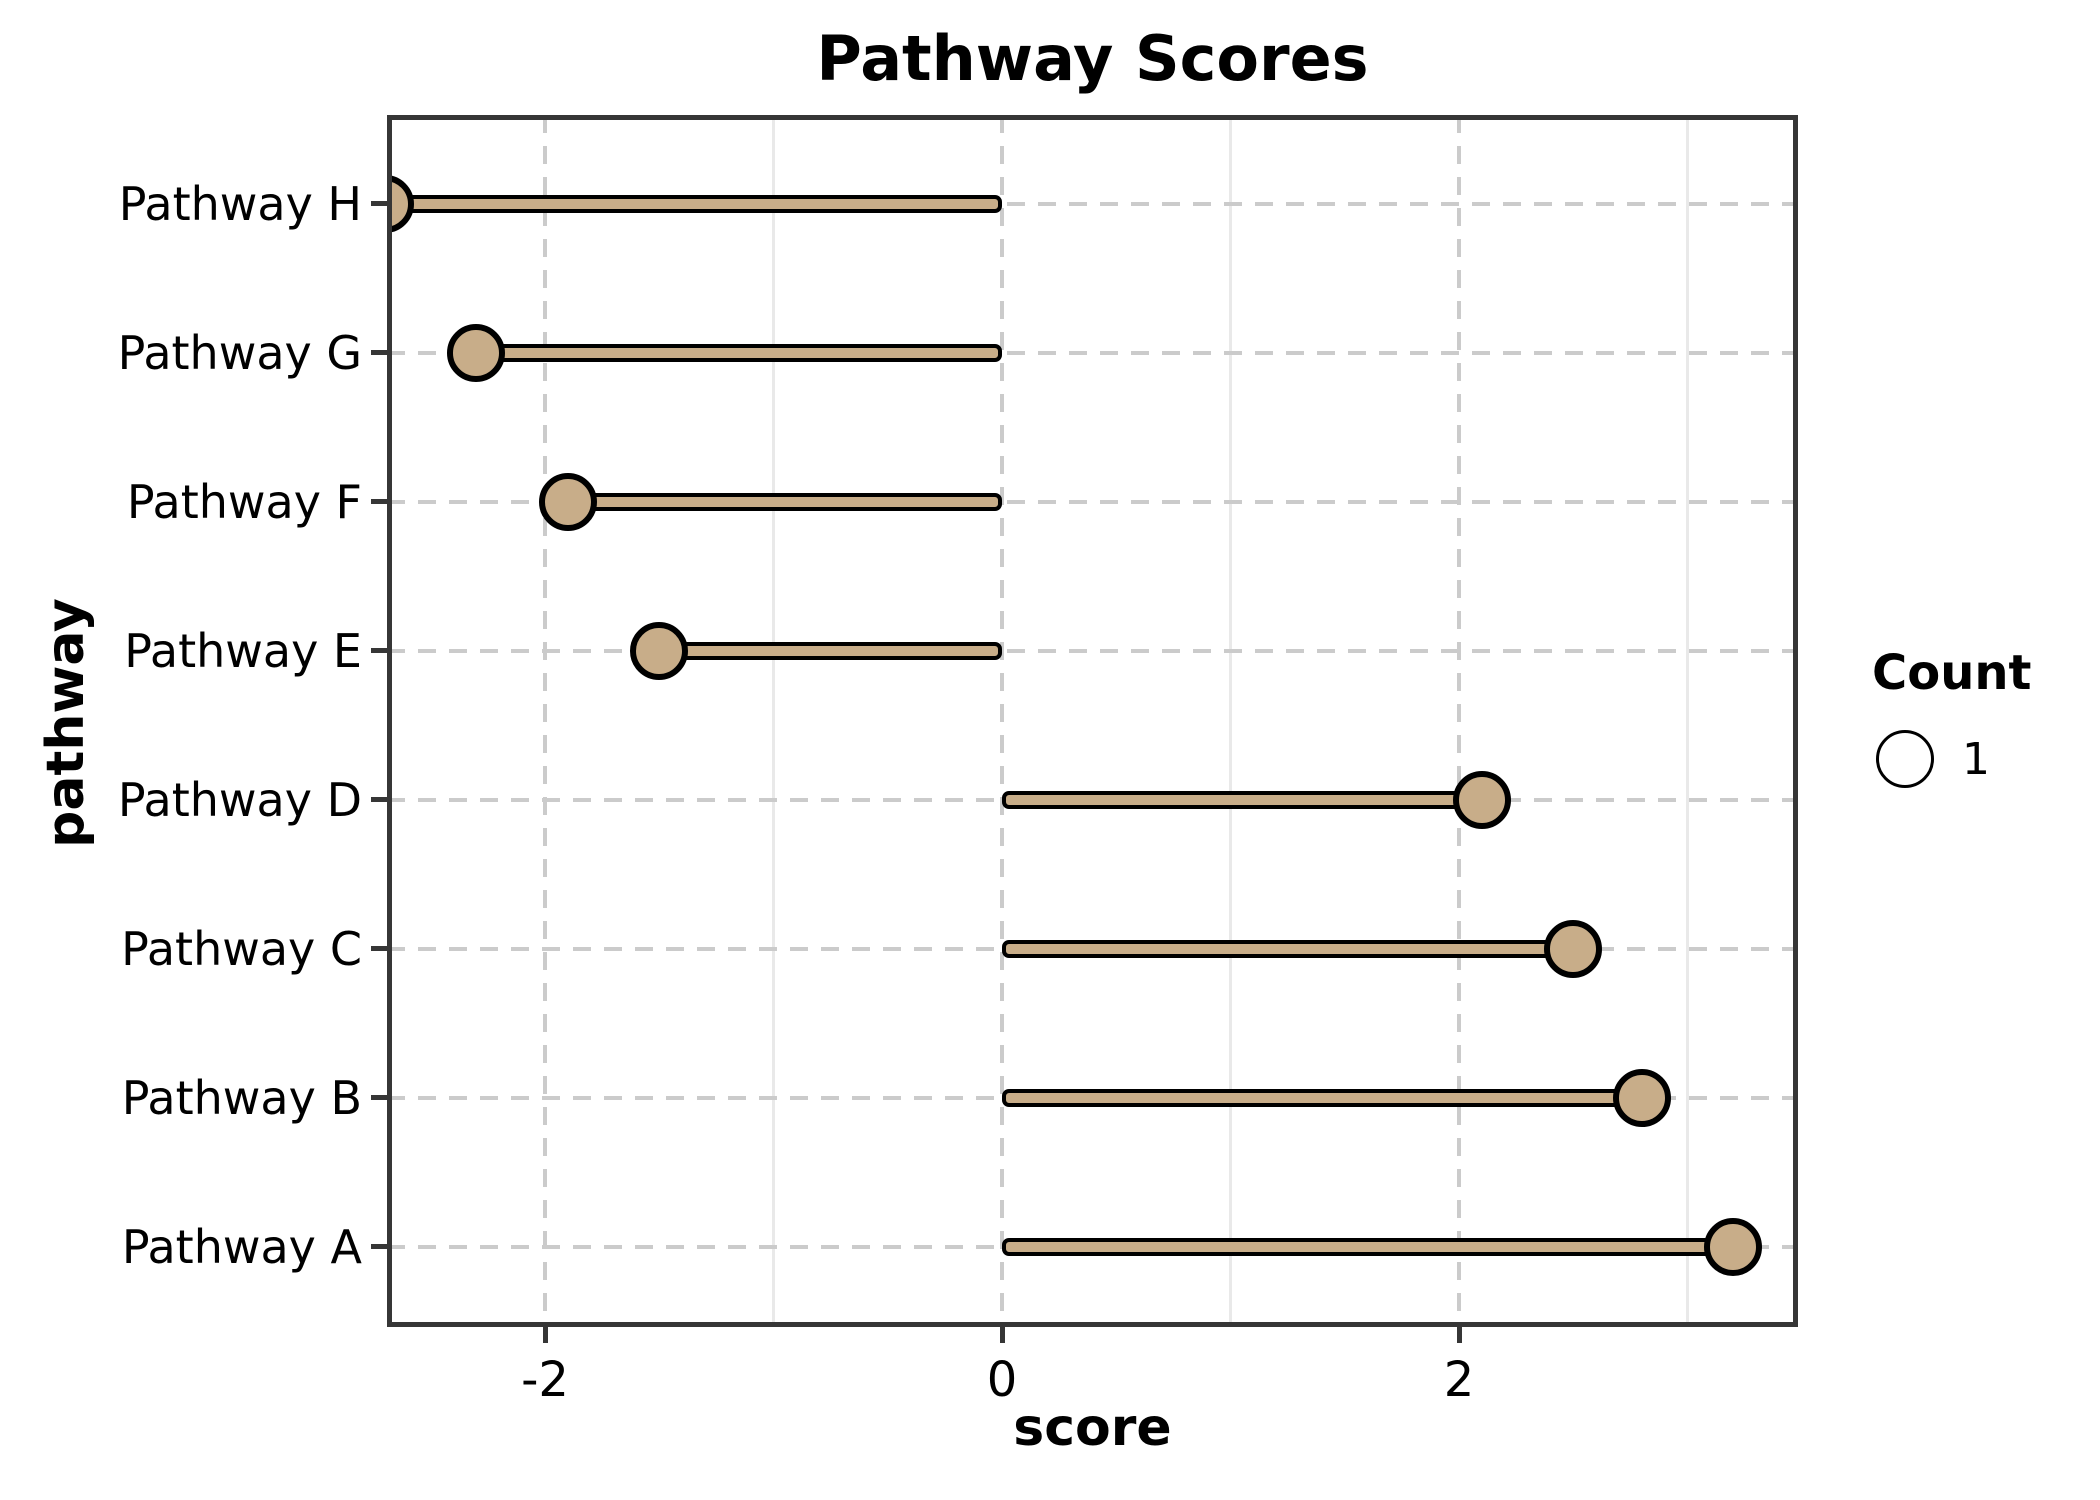 The image size is (2100, 1500). What do you see at coordinates (239, 352) in the screenshot?
I see `y-tick-label: Pathway G` at bounding box center [239, 352].